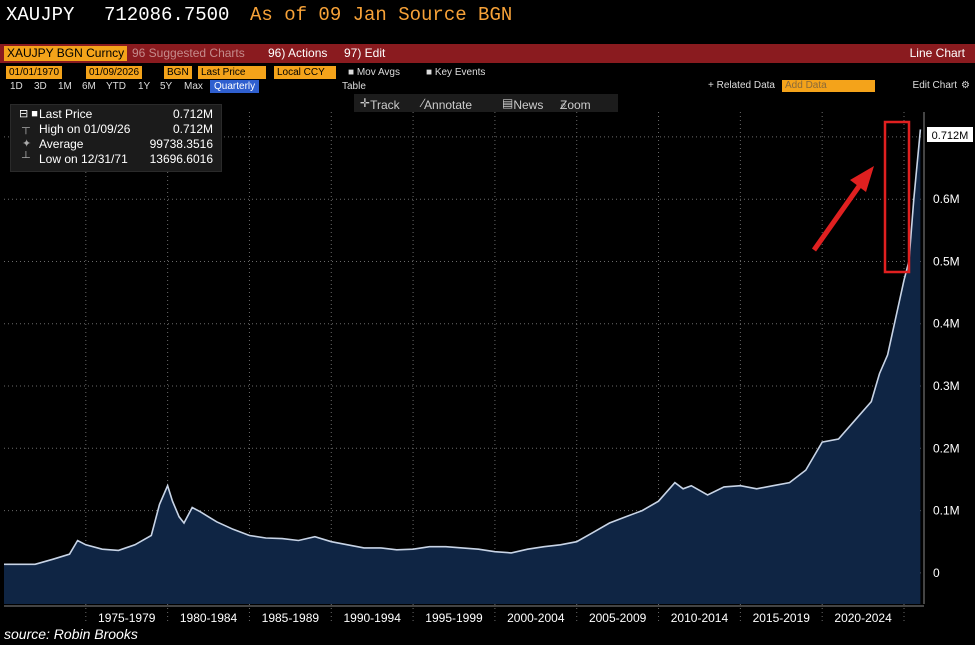 This screenshot has height=645, width=975. What do you see at coordinates (116, 86) in the screenshot?
I see `period-ytd: YTD` at bounding box center [116, 86].